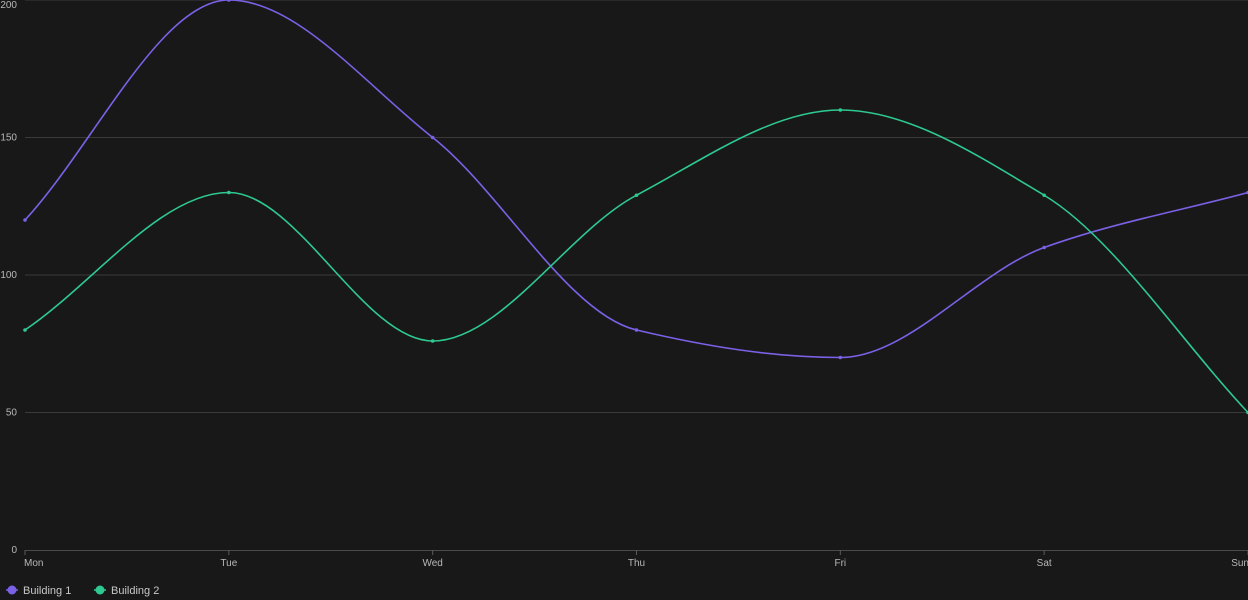  I want to click on legend-label: Building 2, so click(135, 591).